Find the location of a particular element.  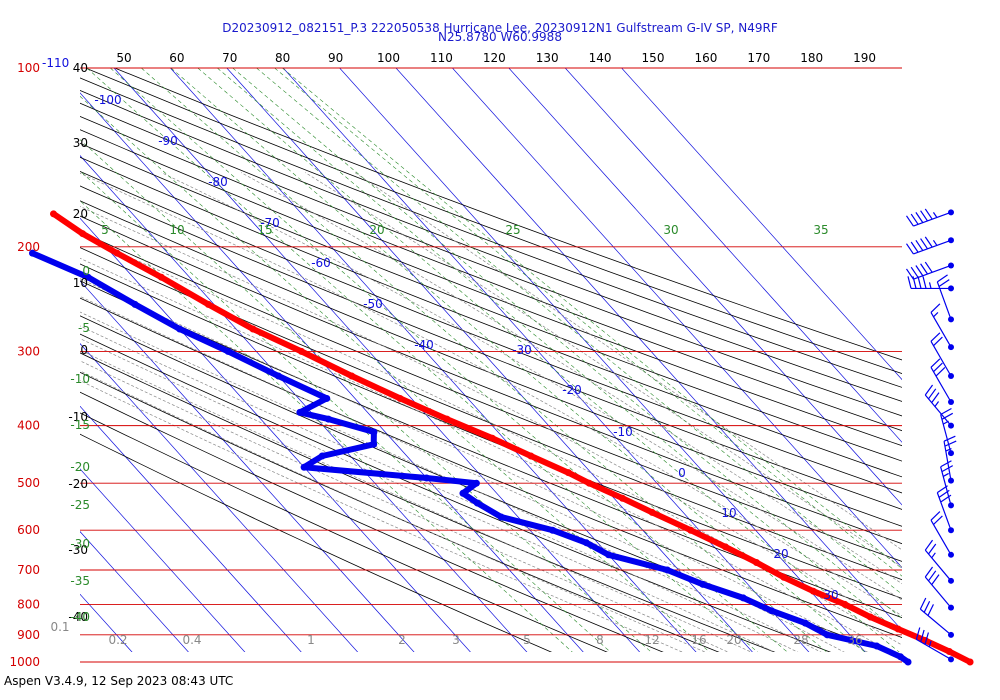

isotherm-label: -30 is located at coordinates (522, 350).